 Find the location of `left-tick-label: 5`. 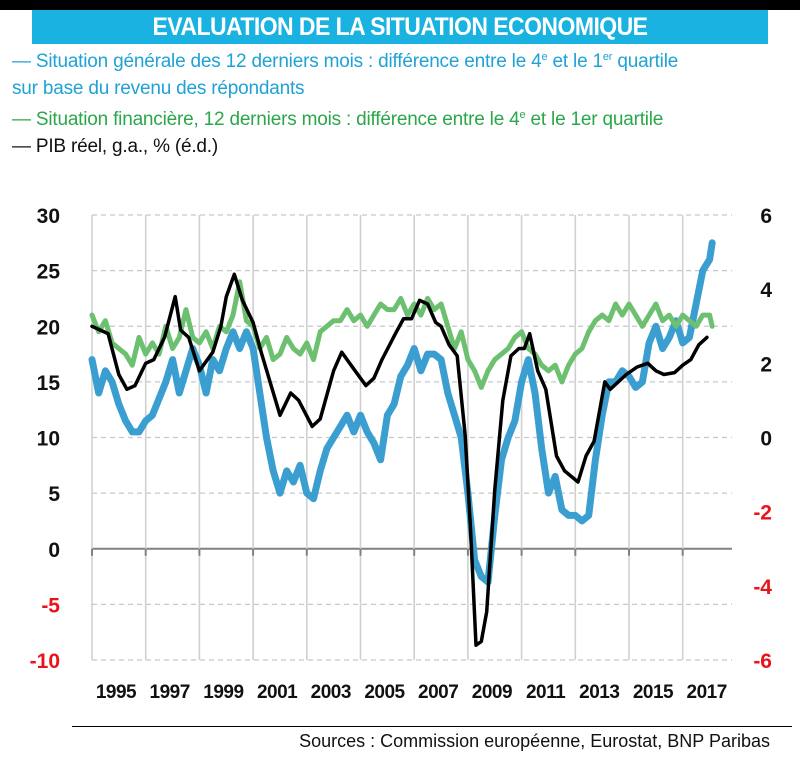

left-tick-label: 5 is located at coordinates (54, 494).